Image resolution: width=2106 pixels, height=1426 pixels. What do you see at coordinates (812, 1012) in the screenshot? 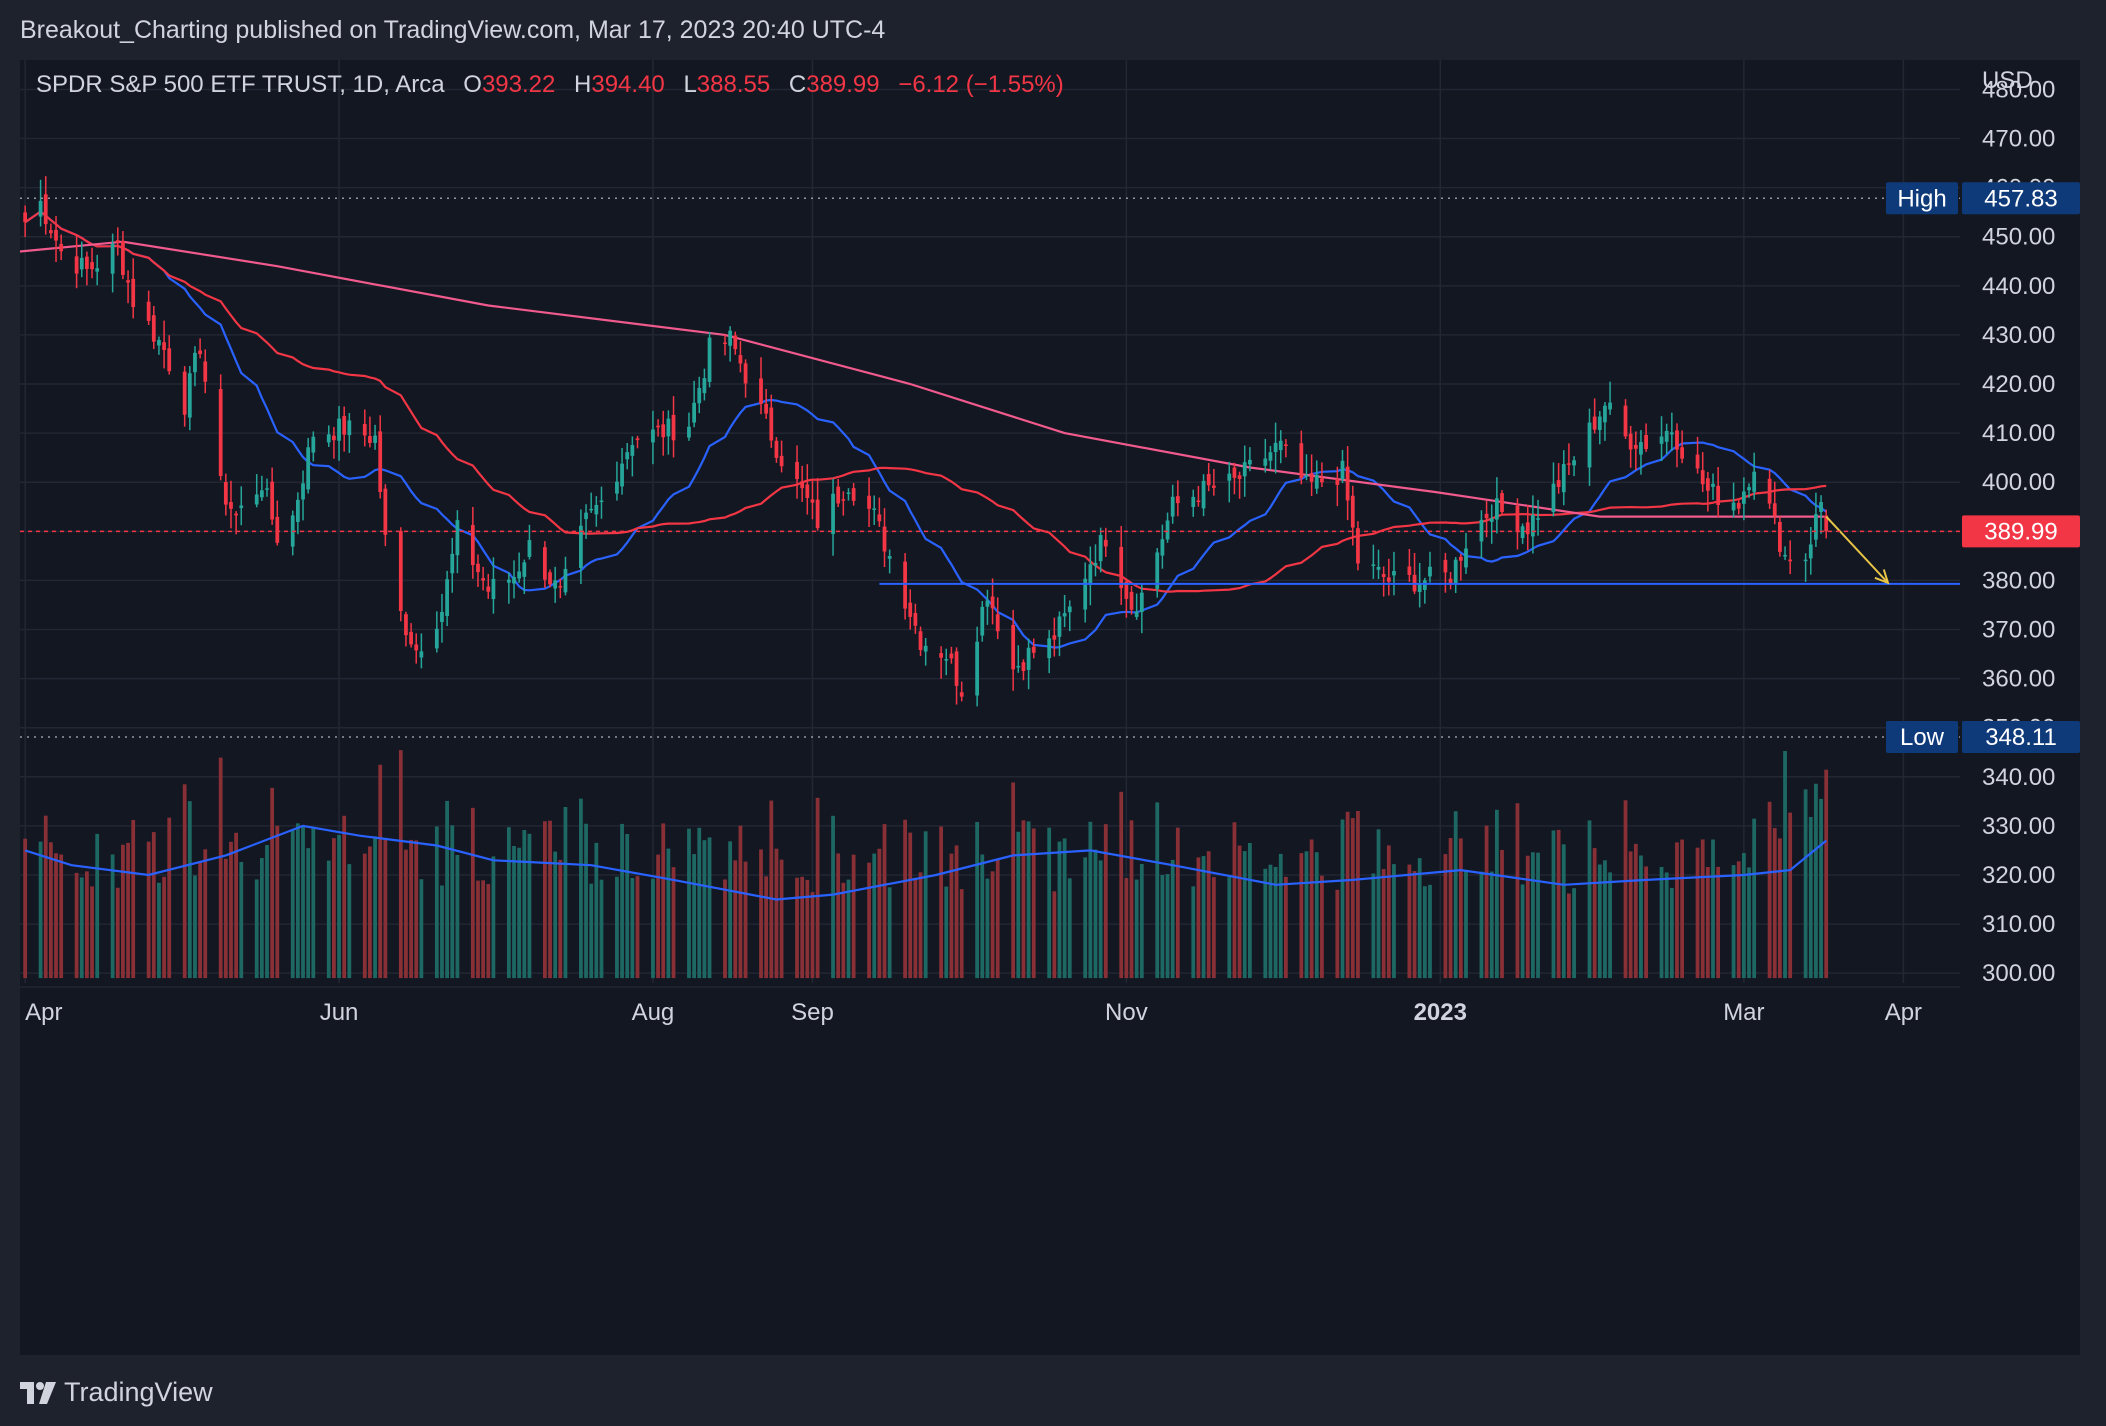
I see `x-tick-label: Sep` at bounding box center [812, 1012].